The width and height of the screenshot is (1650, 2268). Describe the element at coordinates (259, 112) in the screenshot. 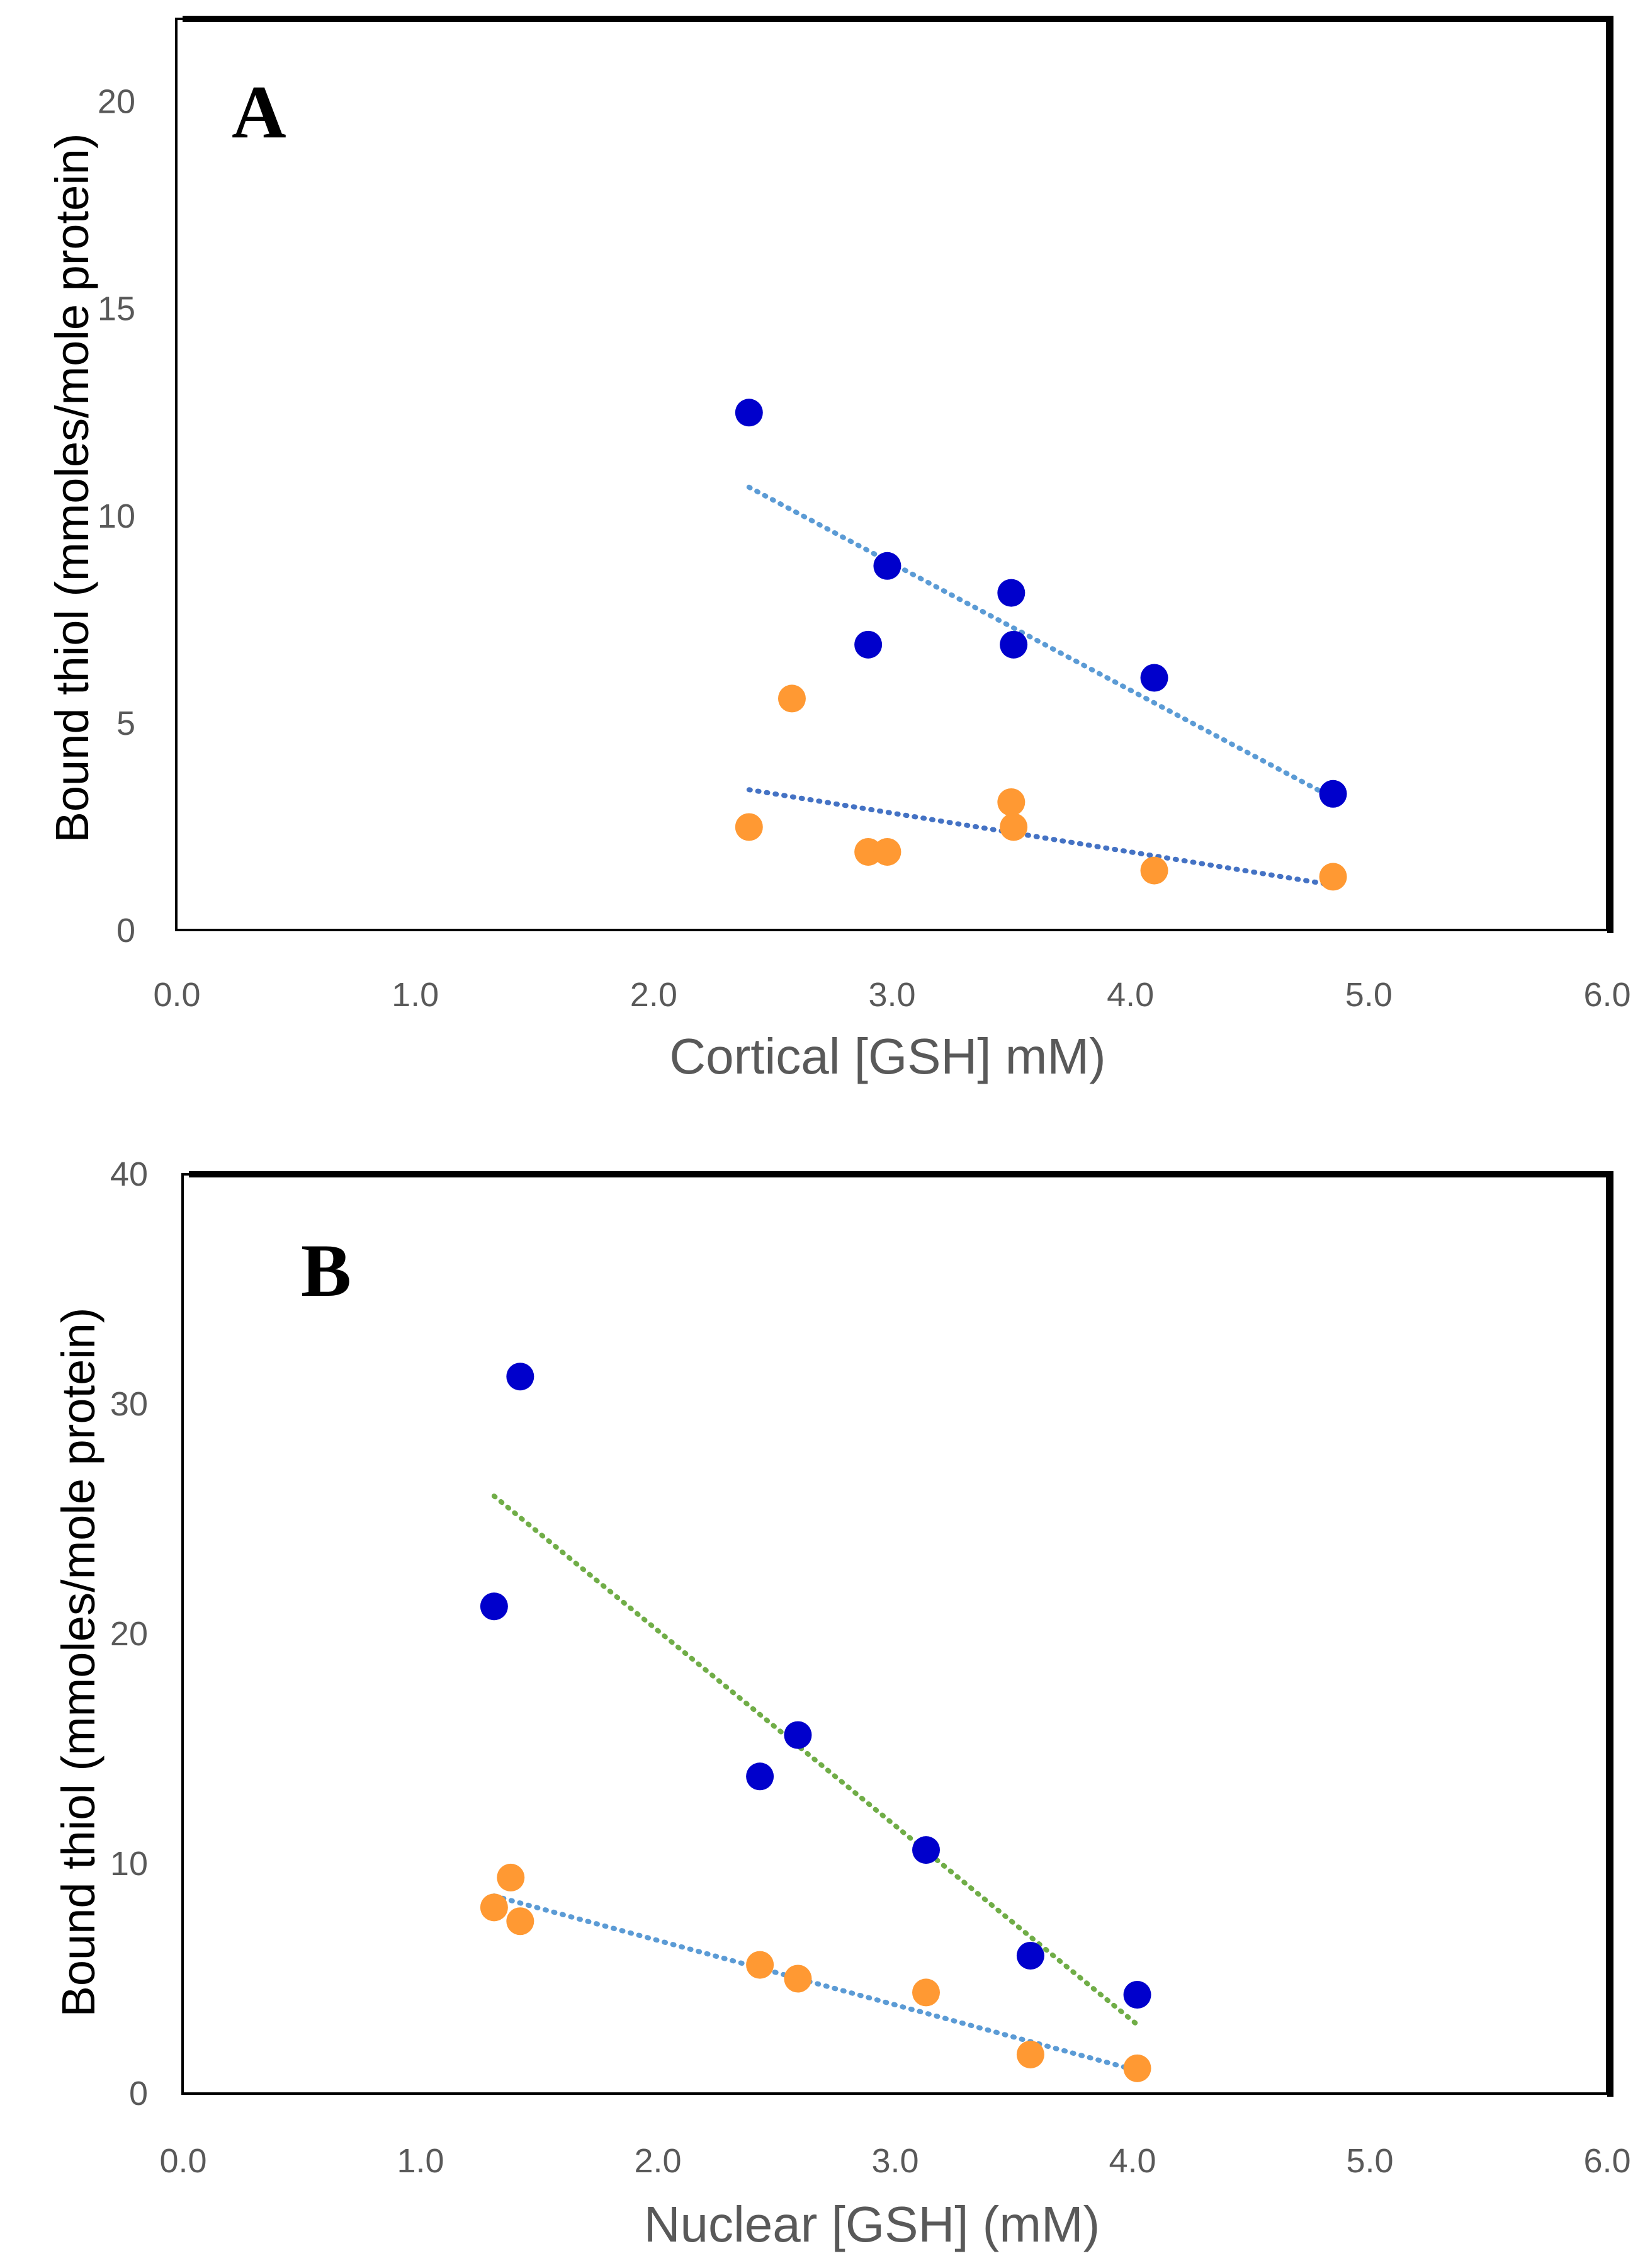

I see `panel-label: A` at that location.